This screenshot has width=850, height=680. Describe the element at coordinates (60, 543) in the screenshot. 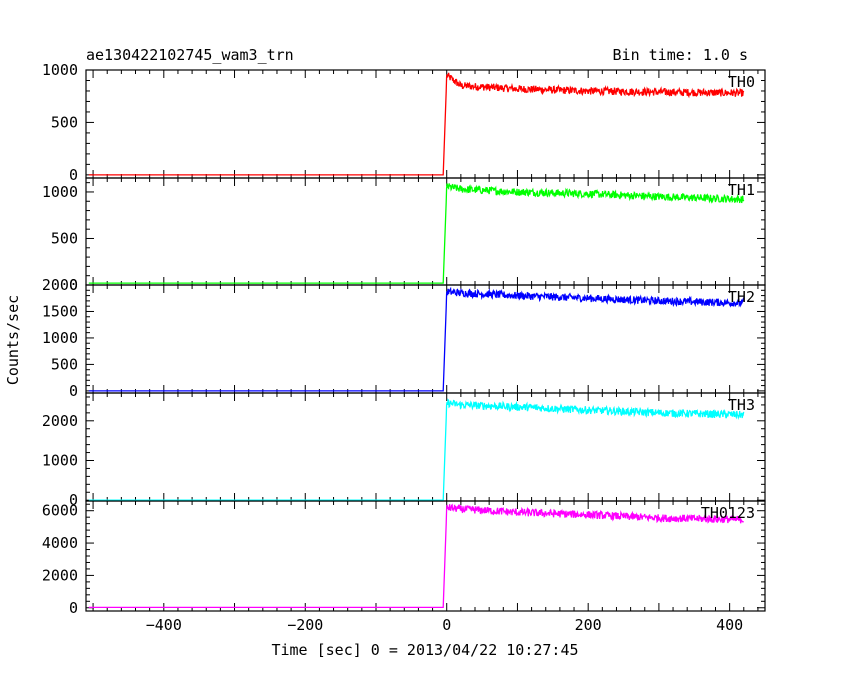

I see `y-tick-label: 4000` at that location.